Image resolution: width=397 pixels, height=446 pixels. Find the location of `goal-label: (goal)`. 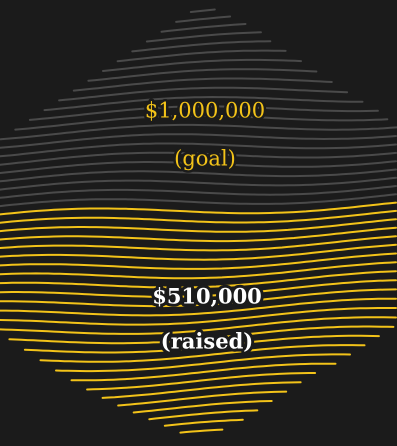

goal-label: (goal) is located at coordinates (205, 159).